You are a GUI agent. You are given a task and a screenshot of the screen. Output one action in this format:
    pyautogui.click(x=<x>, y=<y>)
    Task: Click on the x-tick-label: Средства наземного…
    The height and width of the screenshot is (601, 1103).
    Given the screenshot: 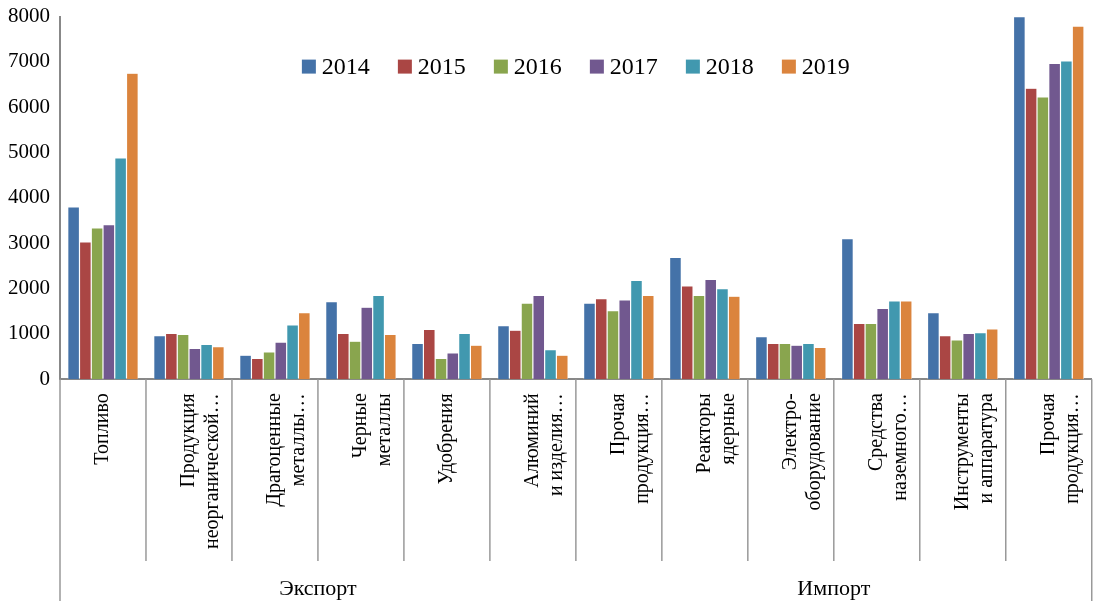 What is the action you would take?
    pyautogui.click(x=887, y=447)
    